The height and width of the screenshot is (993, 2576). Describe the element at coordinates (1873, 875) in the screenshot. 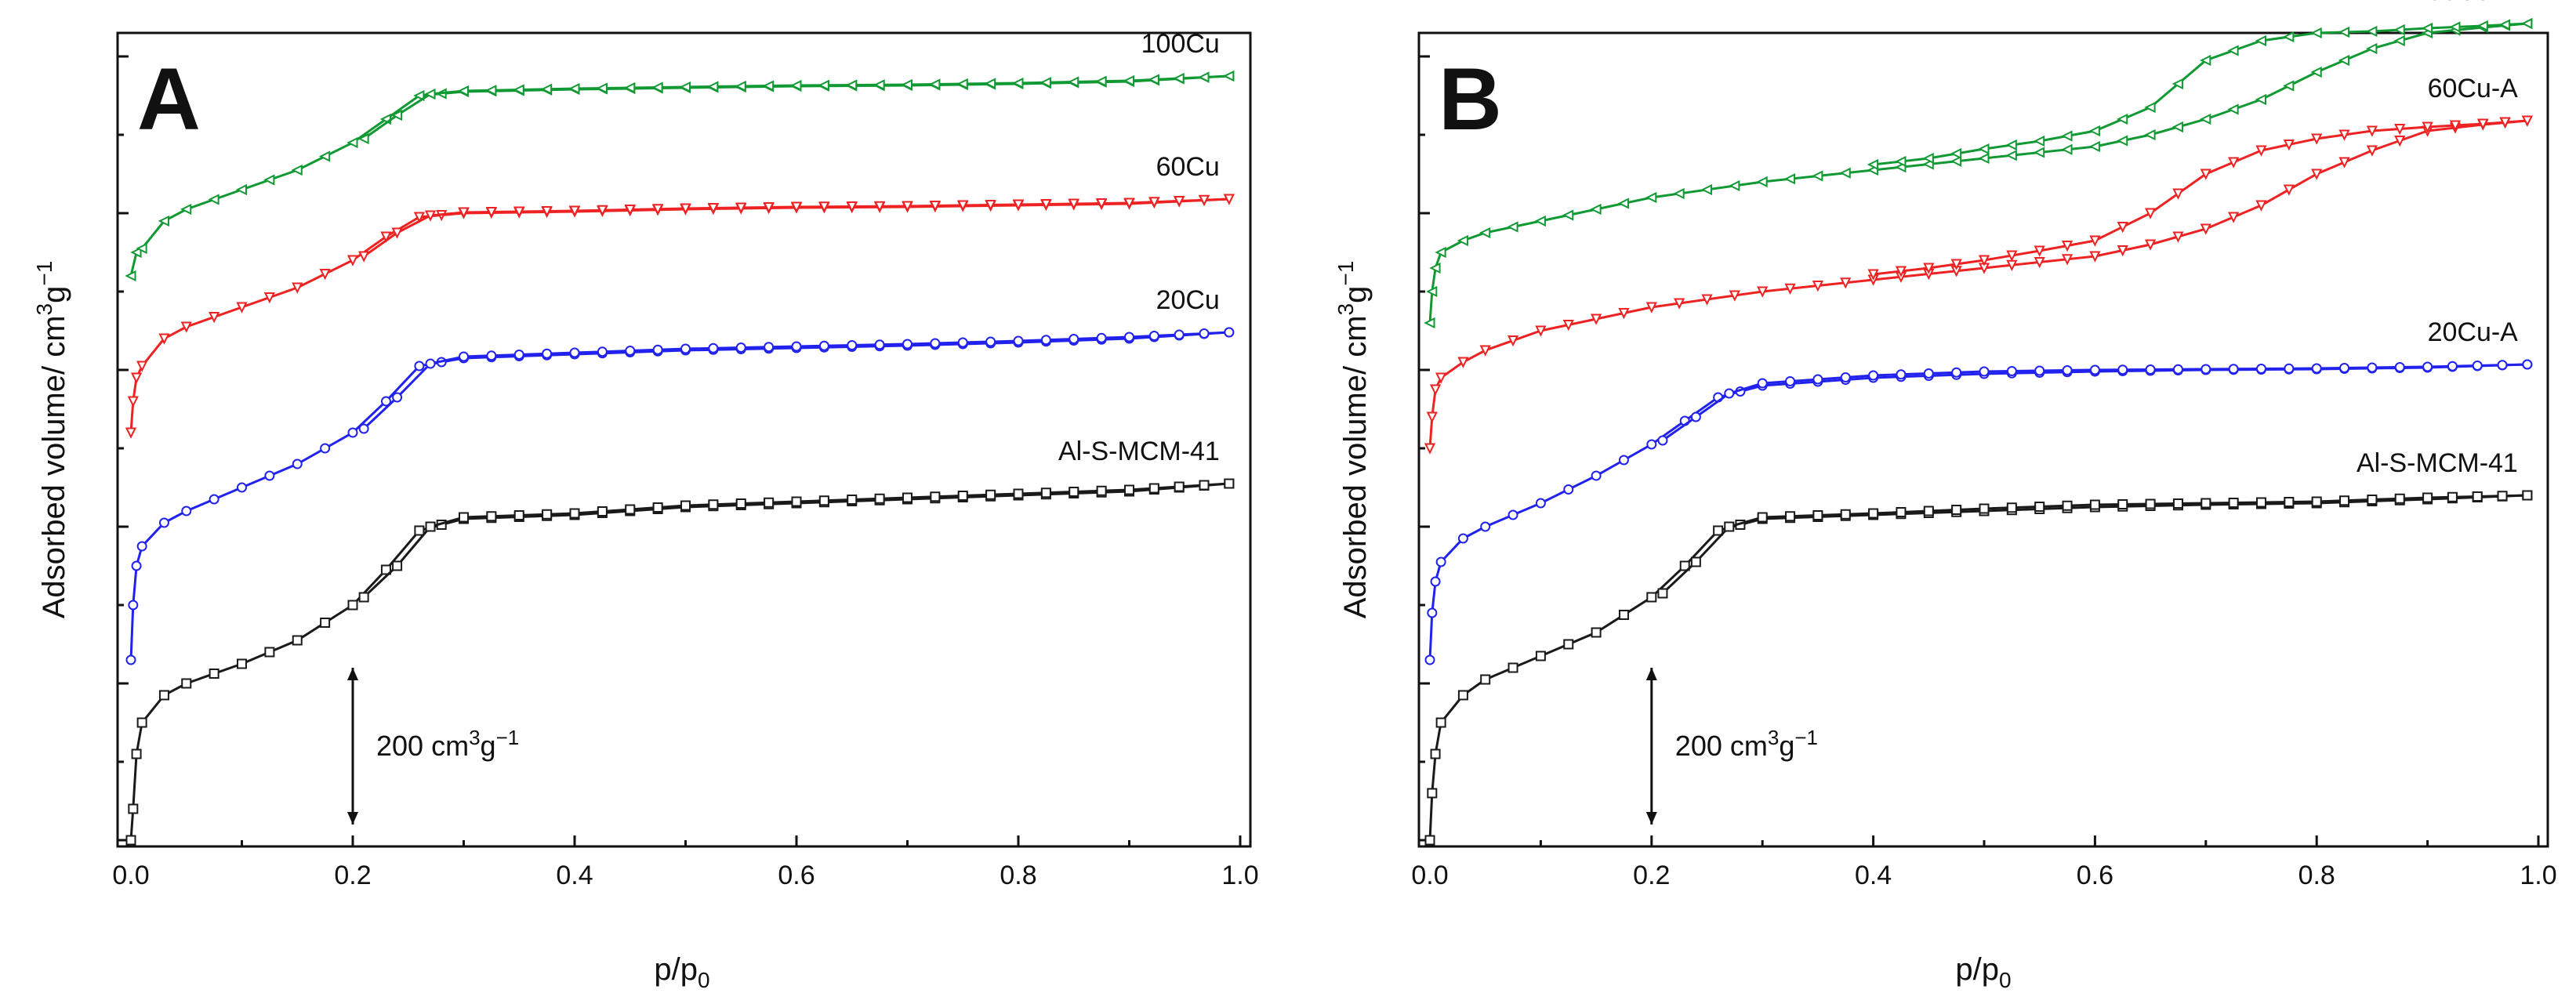

I see `x-tick-label: 0.4` at that location.